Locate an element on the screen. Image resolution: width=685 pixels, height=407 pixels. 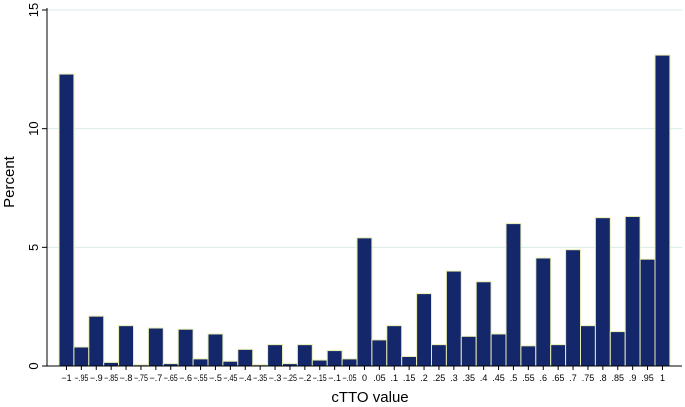
x-tick-label: .8 is located at coordinates (603, 378).